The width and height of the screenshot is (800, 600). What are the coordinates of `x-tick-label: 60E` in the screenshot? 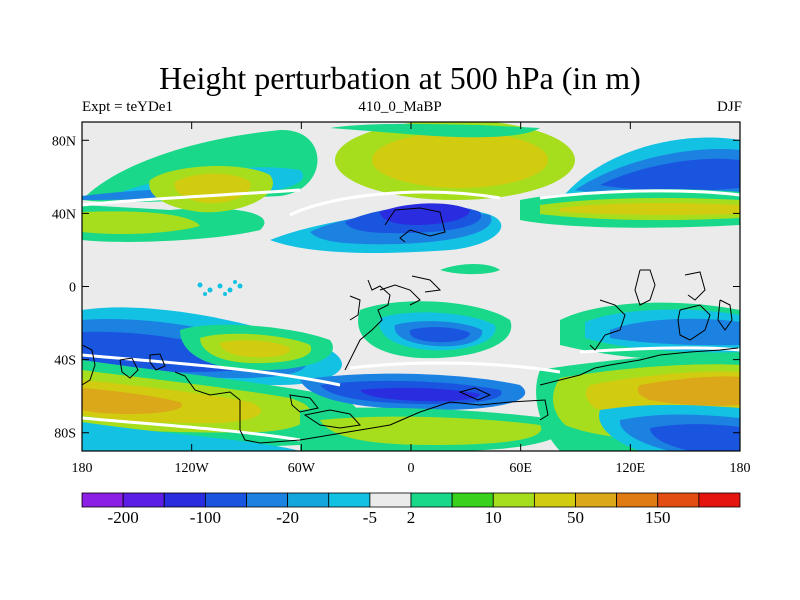 It's located at (520, 468).